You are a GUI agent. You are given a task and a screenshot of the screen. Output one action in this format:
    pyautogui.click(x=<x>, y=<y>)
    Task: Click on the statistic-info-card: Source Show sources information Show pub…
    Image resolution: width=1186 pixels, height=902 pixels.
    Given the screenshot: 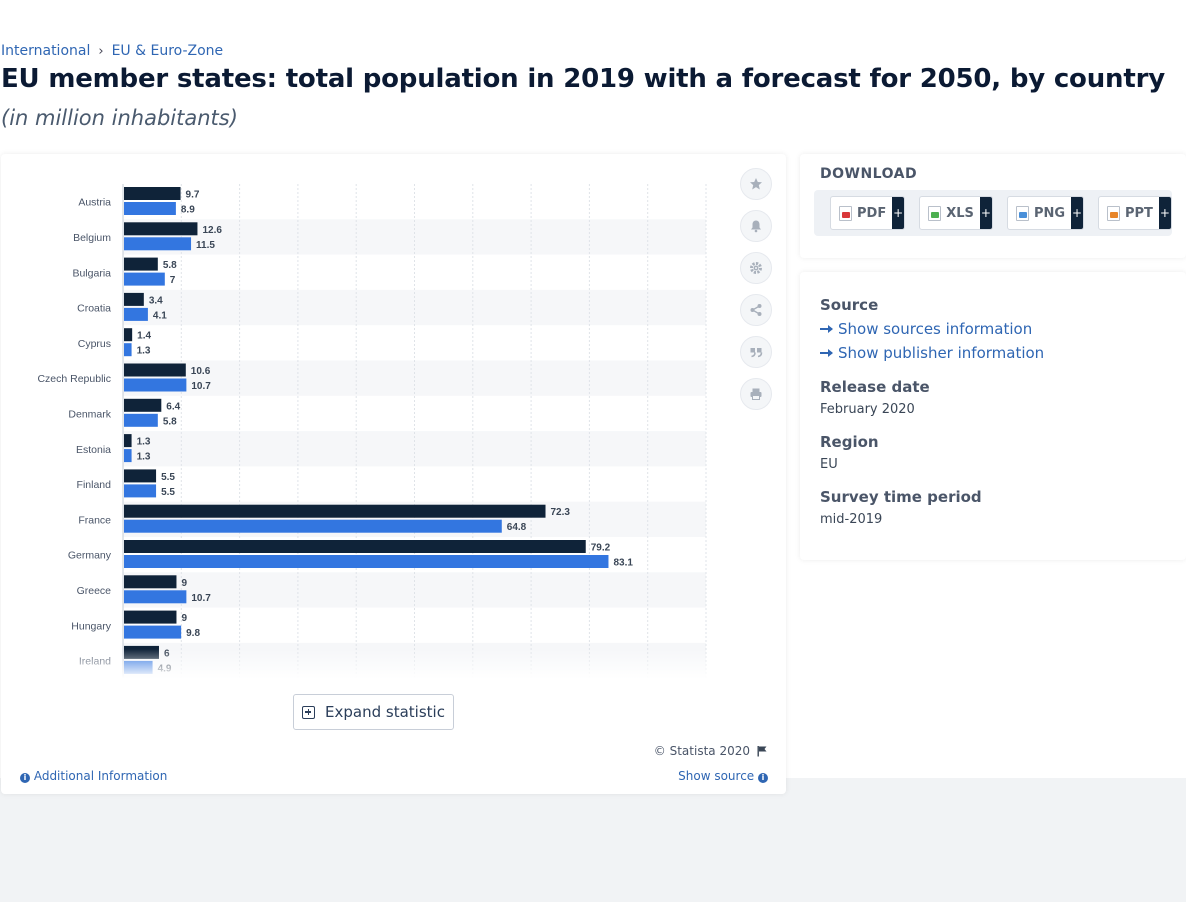 What is the action you would take?
    pyautogui.click(x=993, y=416)
    